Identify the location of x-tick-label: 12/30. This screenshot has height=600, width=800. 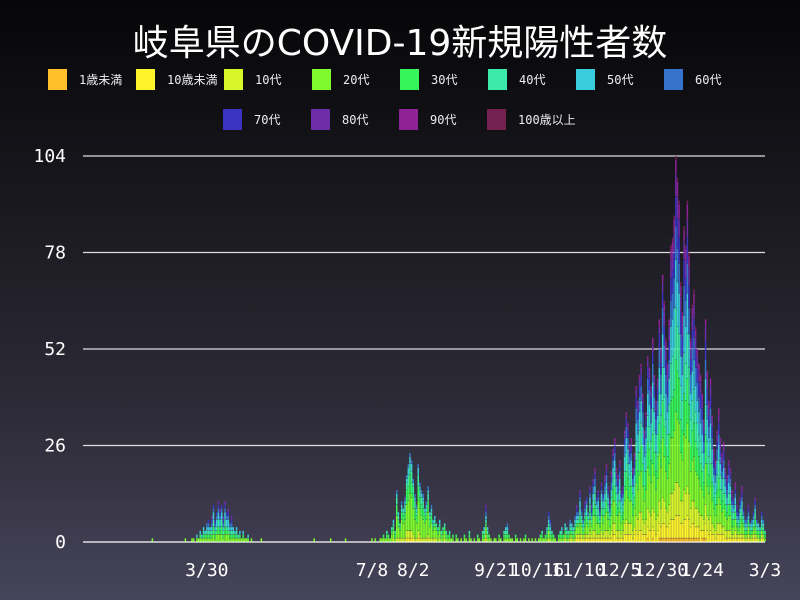
(661, 570).